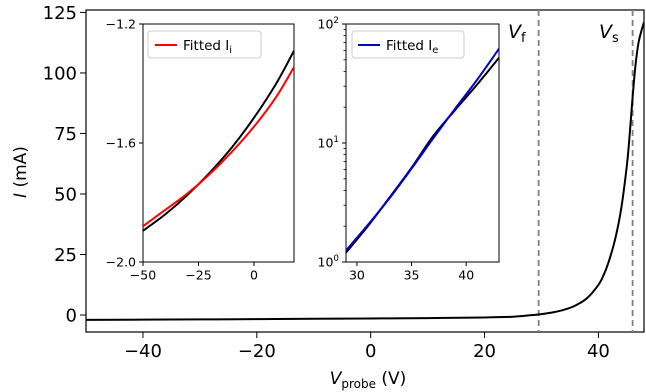  What do you see at coordinates (370, 351) in the screenshot?
I see `main-xtick-label: 0` at bounding box center [370, 351].